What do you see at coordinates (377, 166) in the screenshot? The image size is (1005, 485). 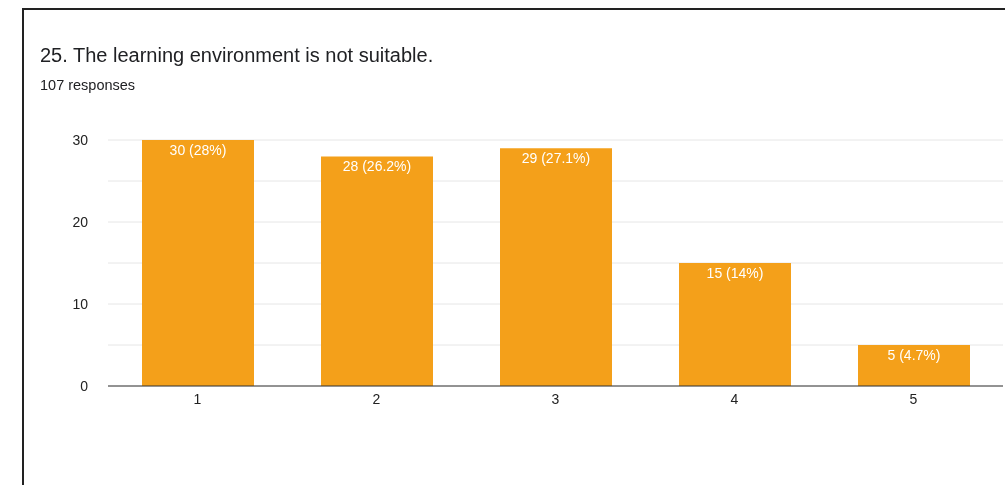 I see `data-label: 28 (26.2%)` at bounding box center [377, 166].